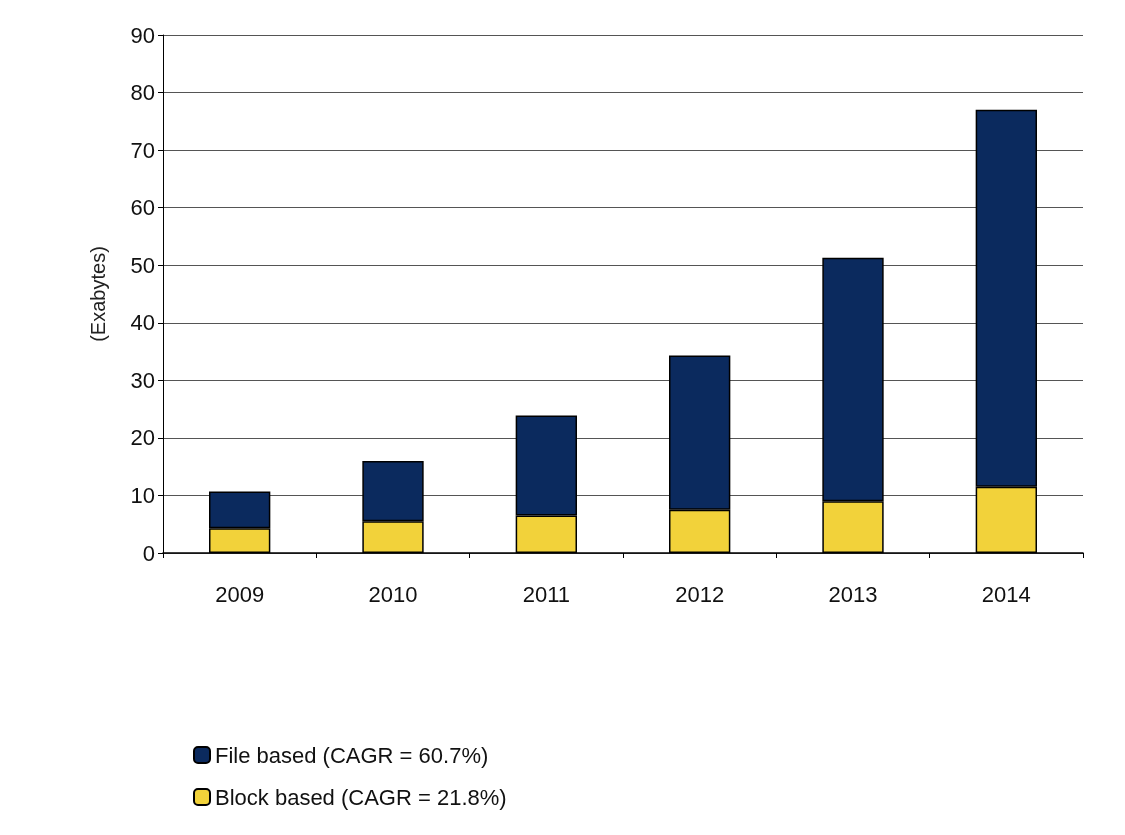 This screenshot has height=835, width=1125. What do you see at coordinates (142, 438) in the screenshot?
I see `y-tick-label: 20` at bounding box center [142, 438].